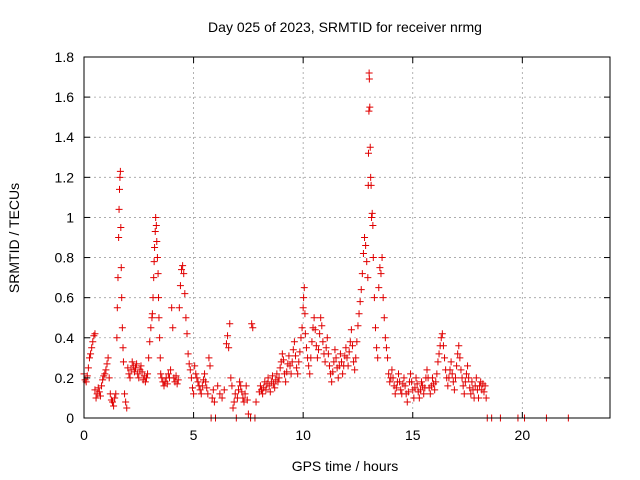 This screenshot has width=640, height=480. I want to click on y-tick-label: 1.6, so click(65, 97).